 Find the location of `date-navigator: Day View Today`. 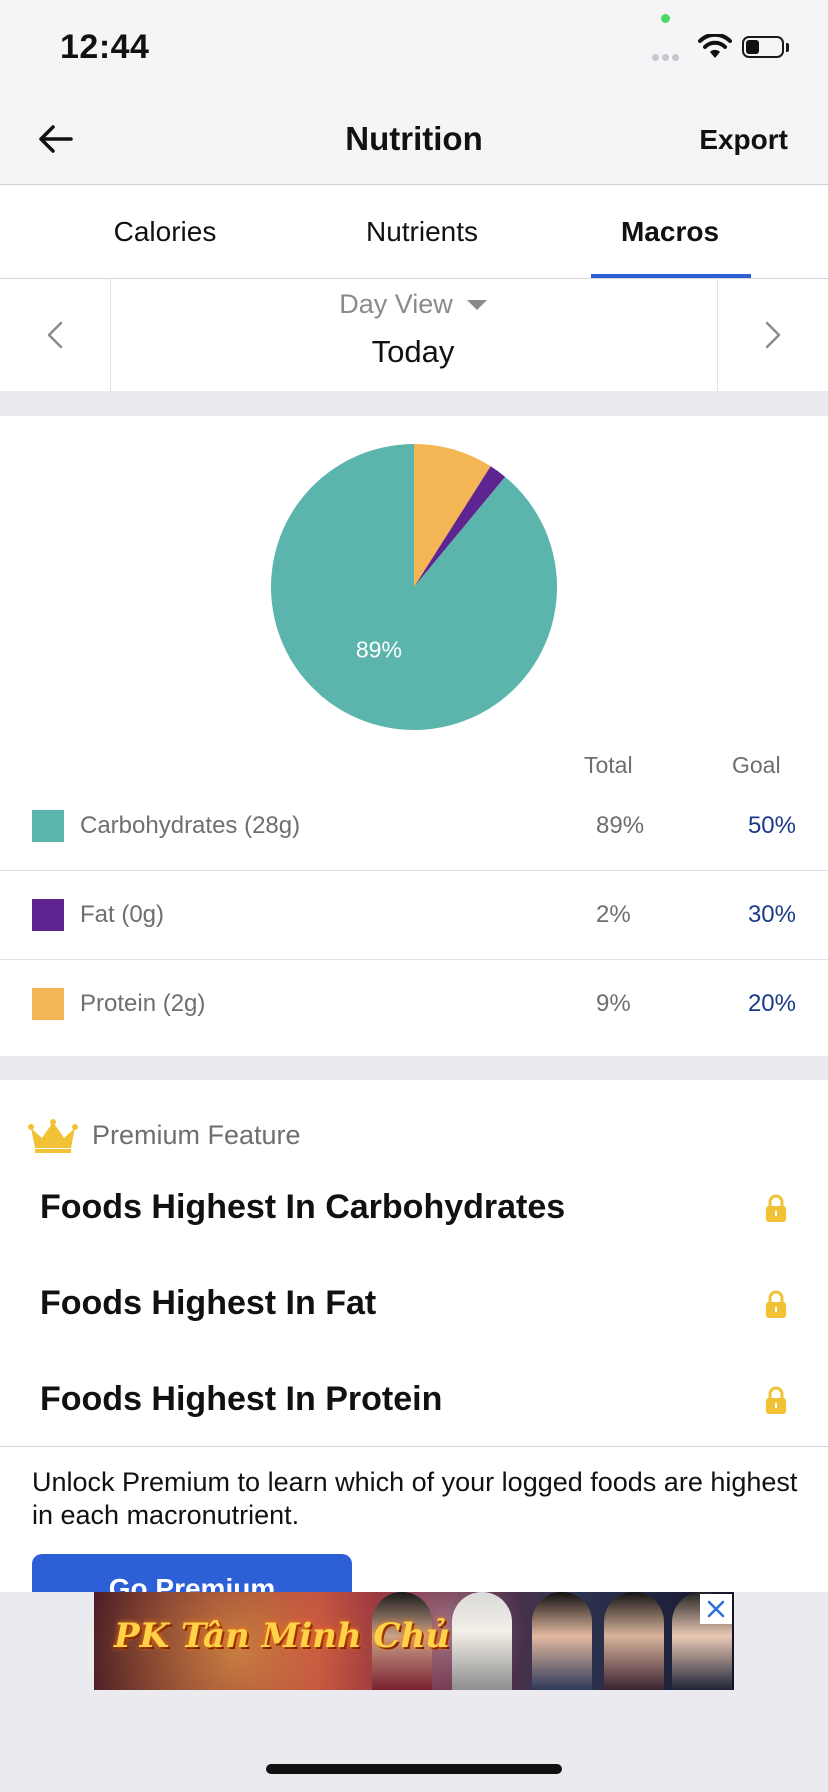

date-navigator: Day View Today is located at coordinates (414, 335).